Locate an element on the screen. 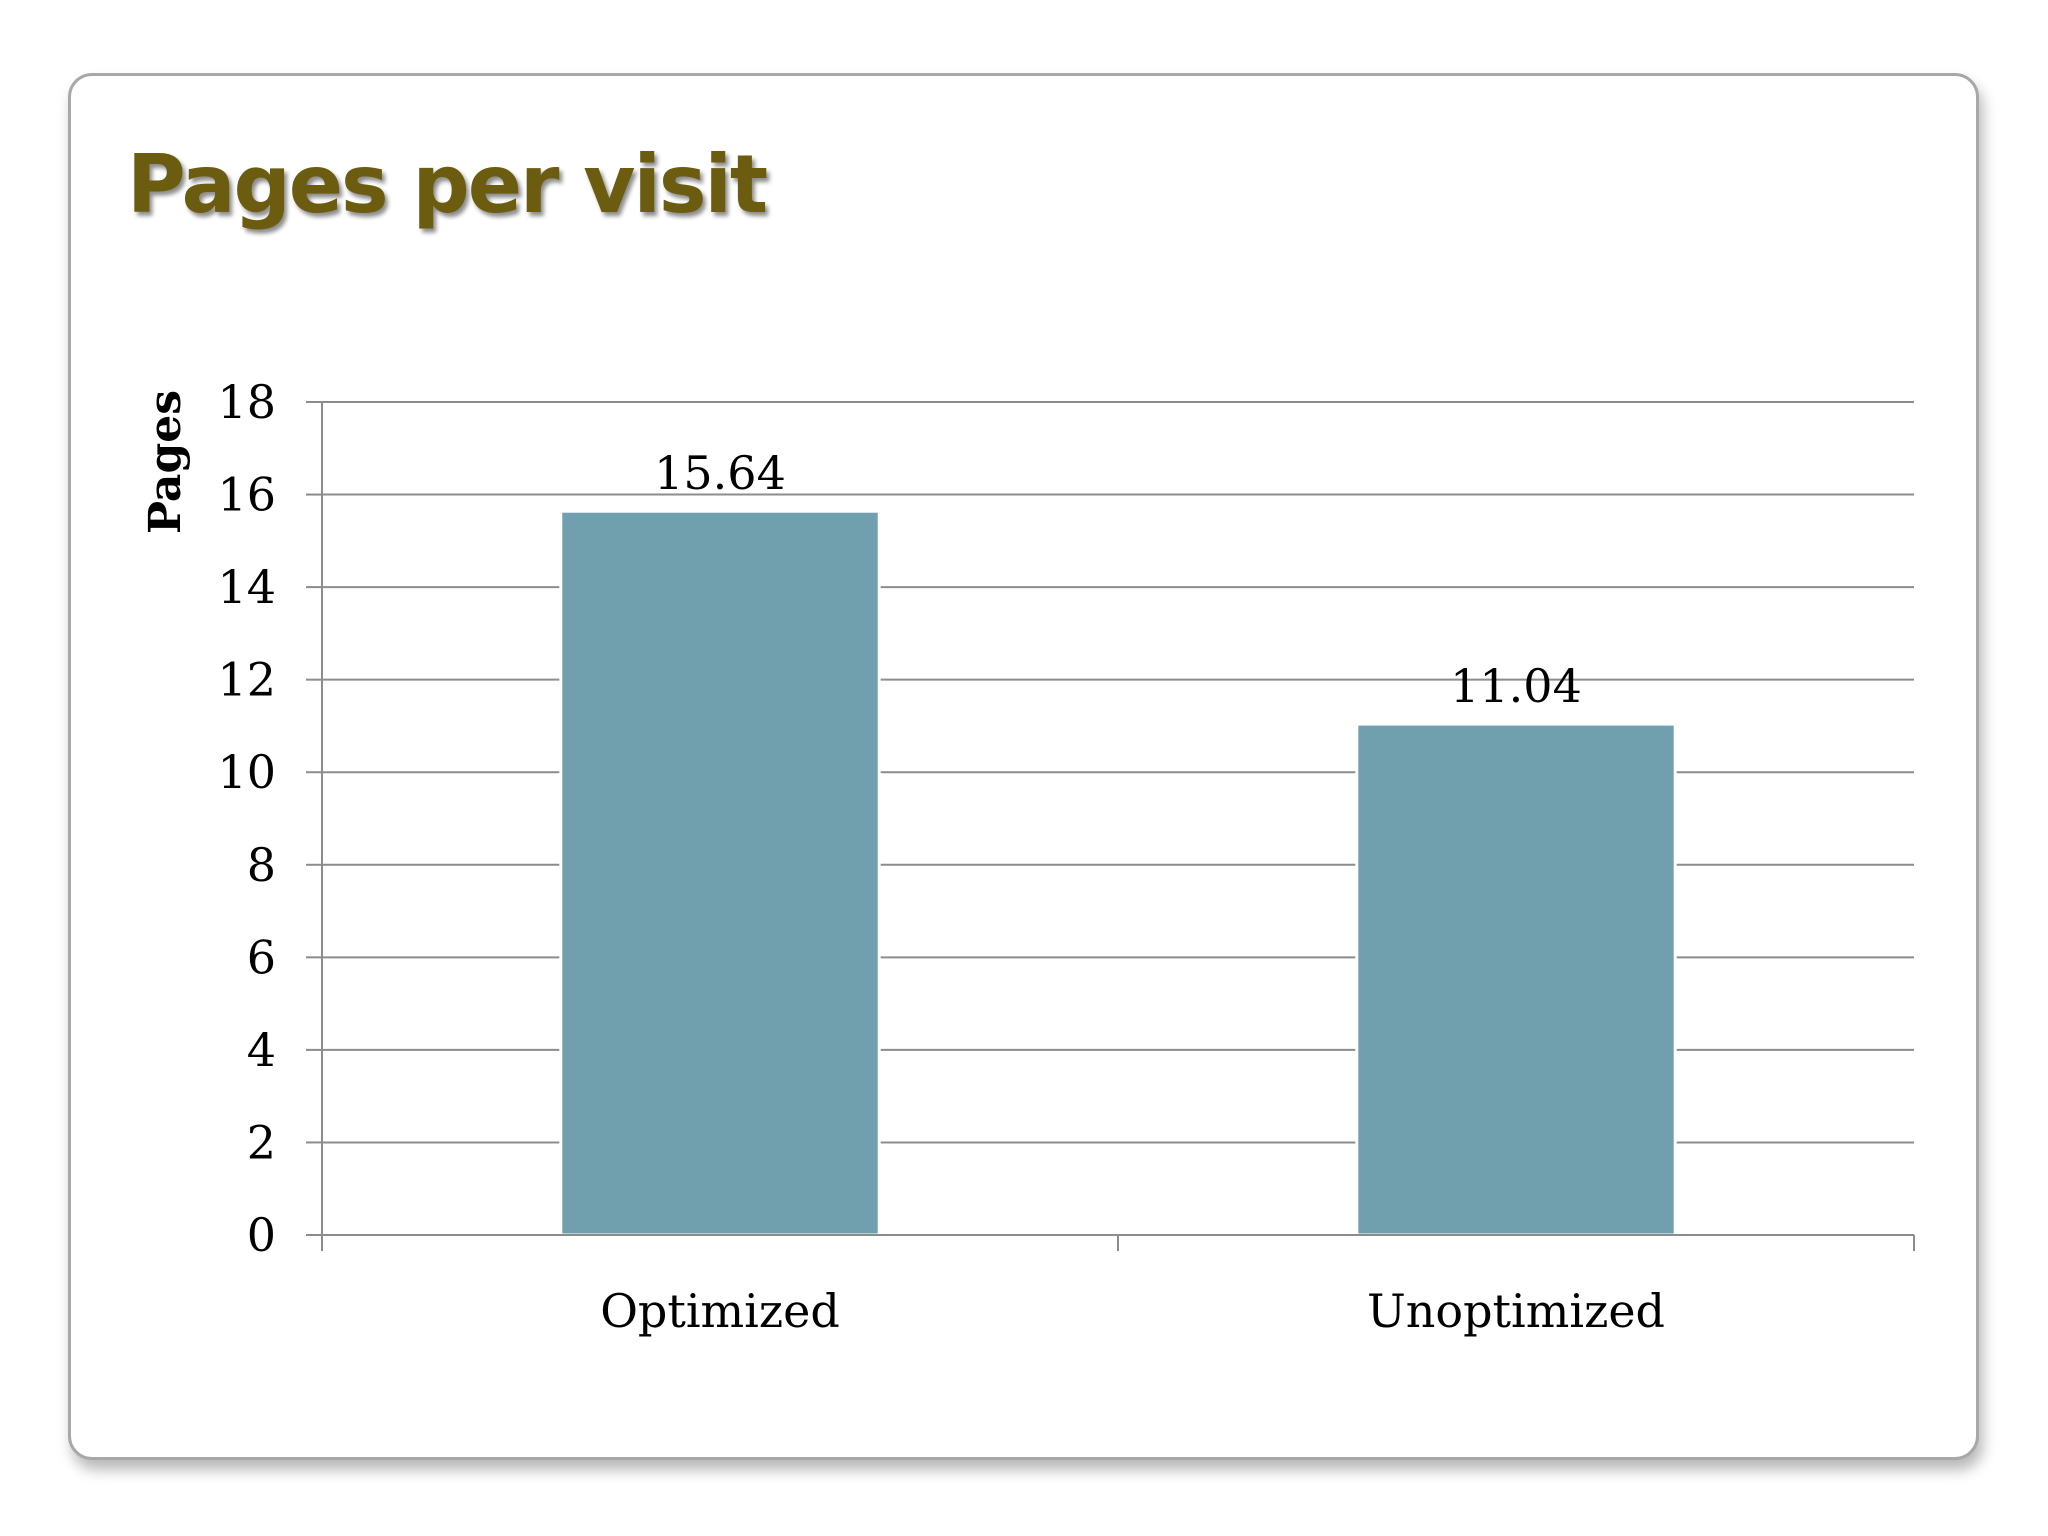 This screenshot has height=1536, width=2048. y-tick-label: 12 is located at coordinates (246, 680).